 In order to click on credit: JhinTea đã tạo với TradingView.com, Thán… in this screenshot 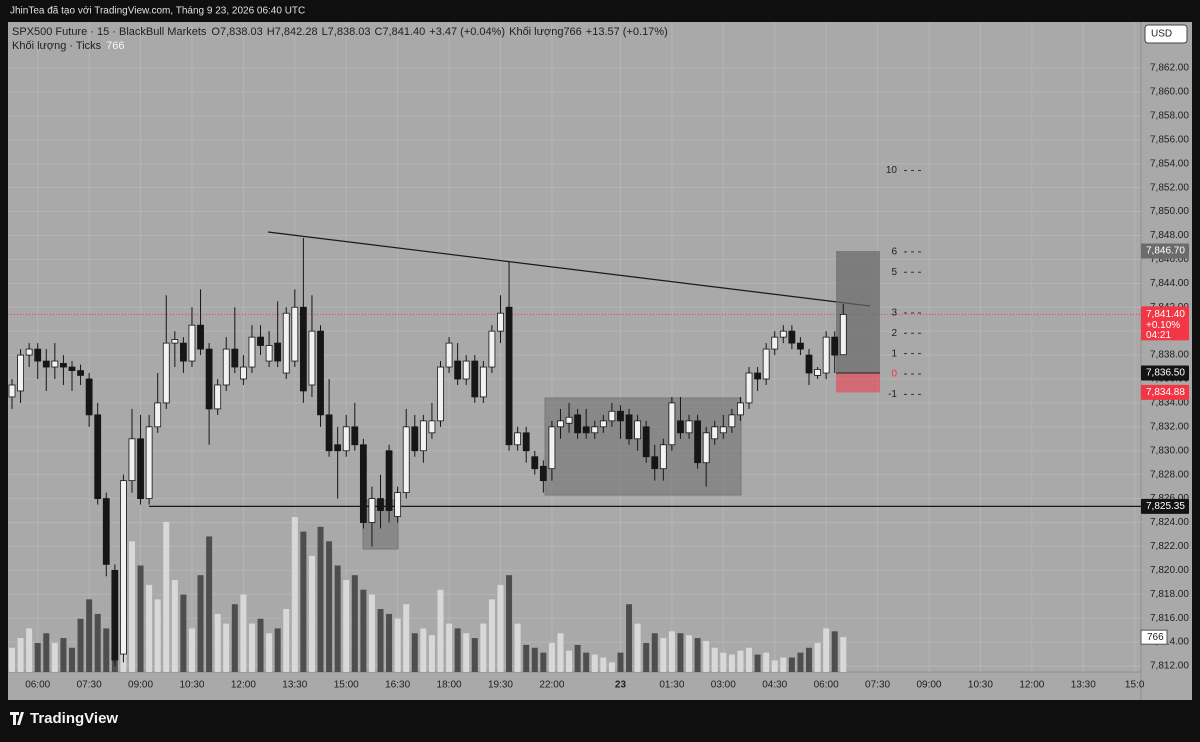, I will do `click(157, 11)`.